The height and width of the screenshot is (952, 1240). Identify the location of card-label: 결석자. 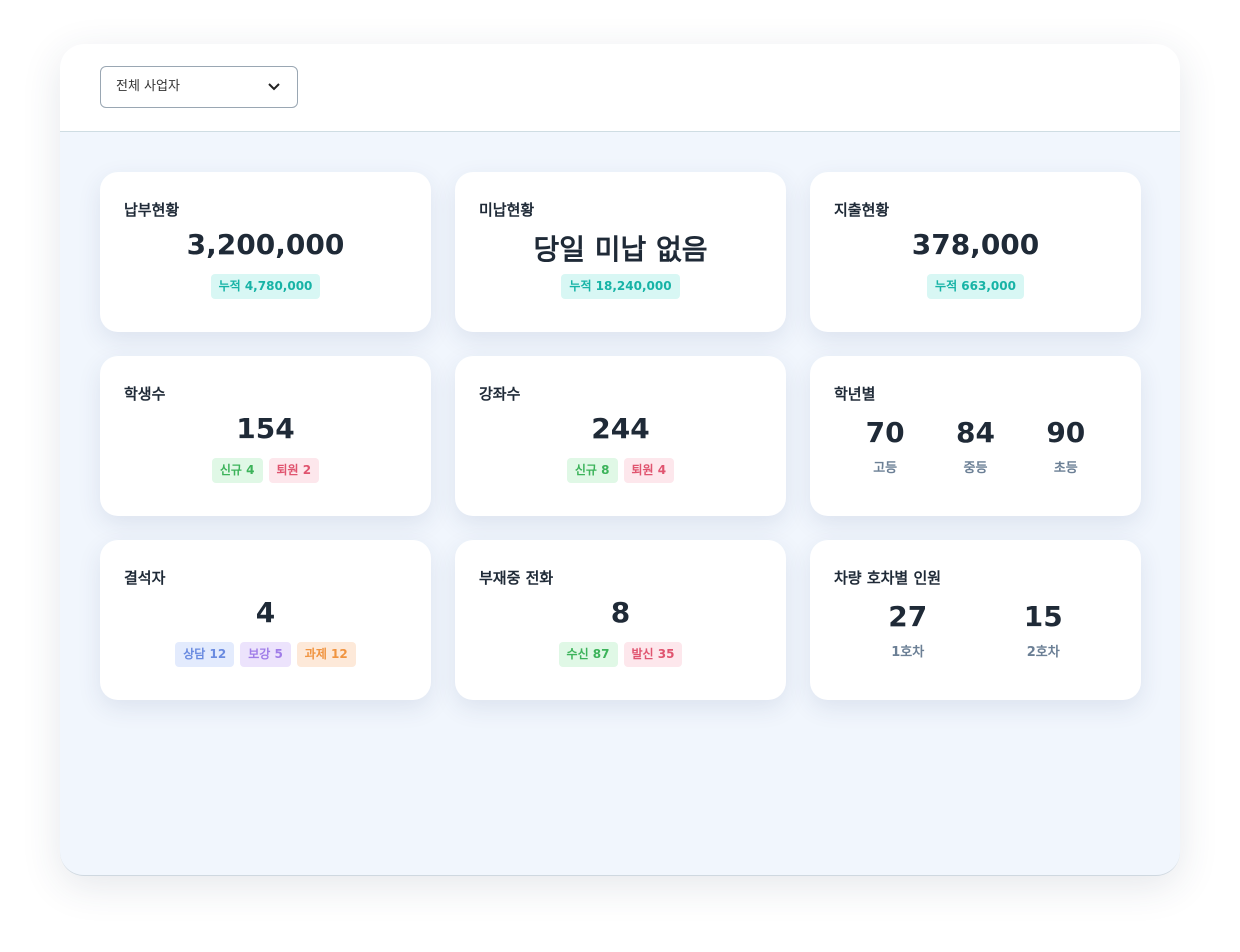
(145, 578).